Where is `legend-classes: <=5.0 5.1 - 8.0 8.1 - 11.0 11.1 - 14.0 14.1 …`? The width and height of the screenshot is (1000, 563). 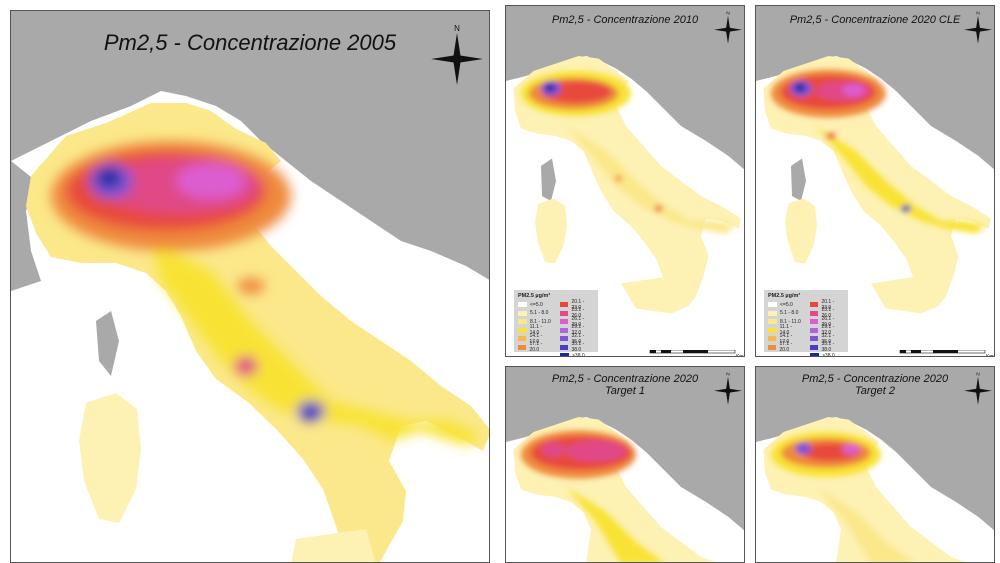 legend-classes: <=5.0 5.1 - 8.0 8.1 - 11.0 11.1 - 14.0 14.1 … is located at coordinates (556, 327).